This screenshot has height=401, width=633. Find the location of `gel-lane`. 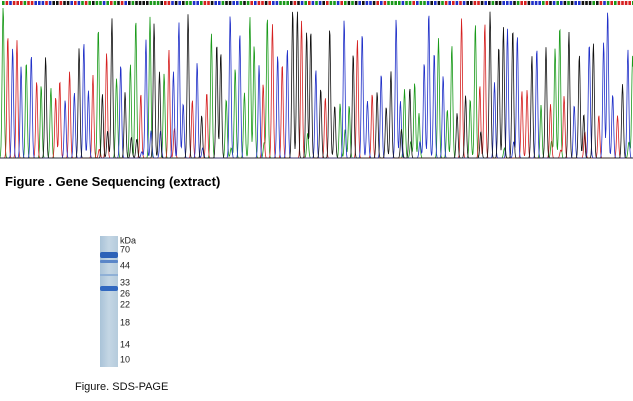

gel-lane is located at coordinates (109, 301).